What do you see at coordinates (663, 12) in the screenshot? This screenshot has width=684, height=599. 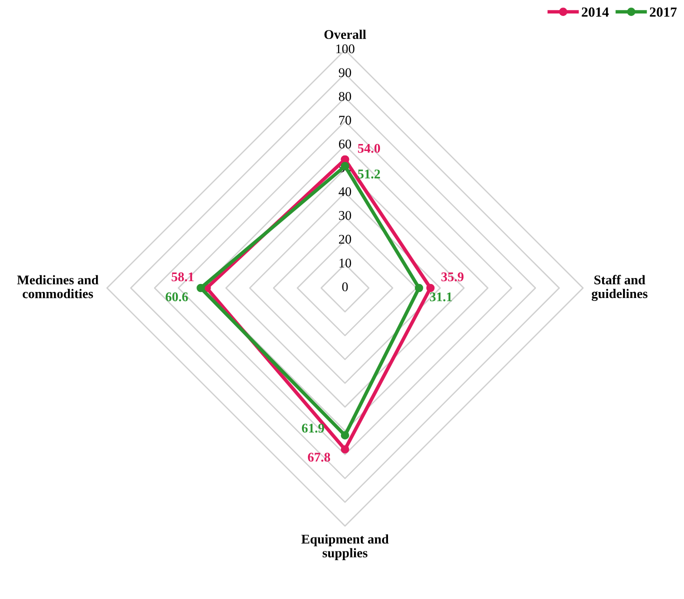 I see `legend-label: 2017` at bounding box center [663, 12].